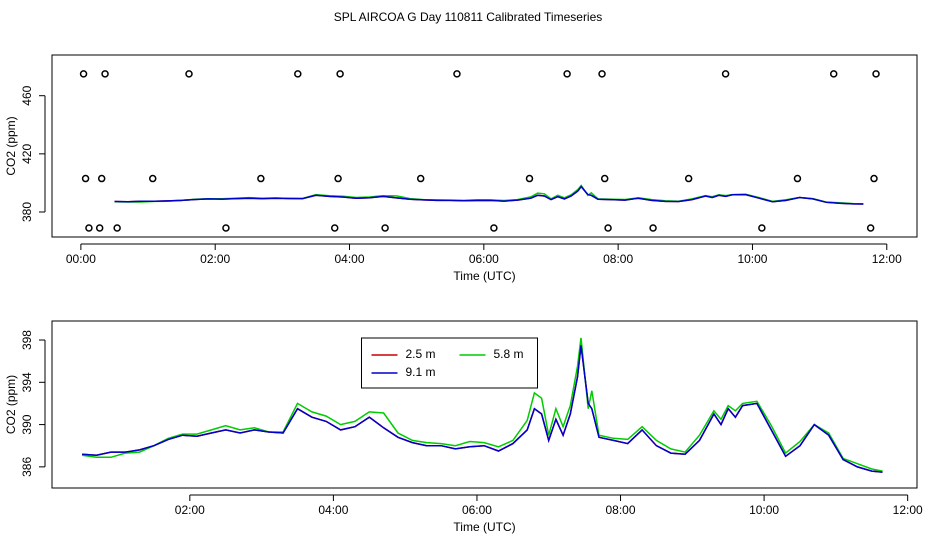 The image size is (936, 540). I want to click on y-tick-label: 386, so click(27, 467).